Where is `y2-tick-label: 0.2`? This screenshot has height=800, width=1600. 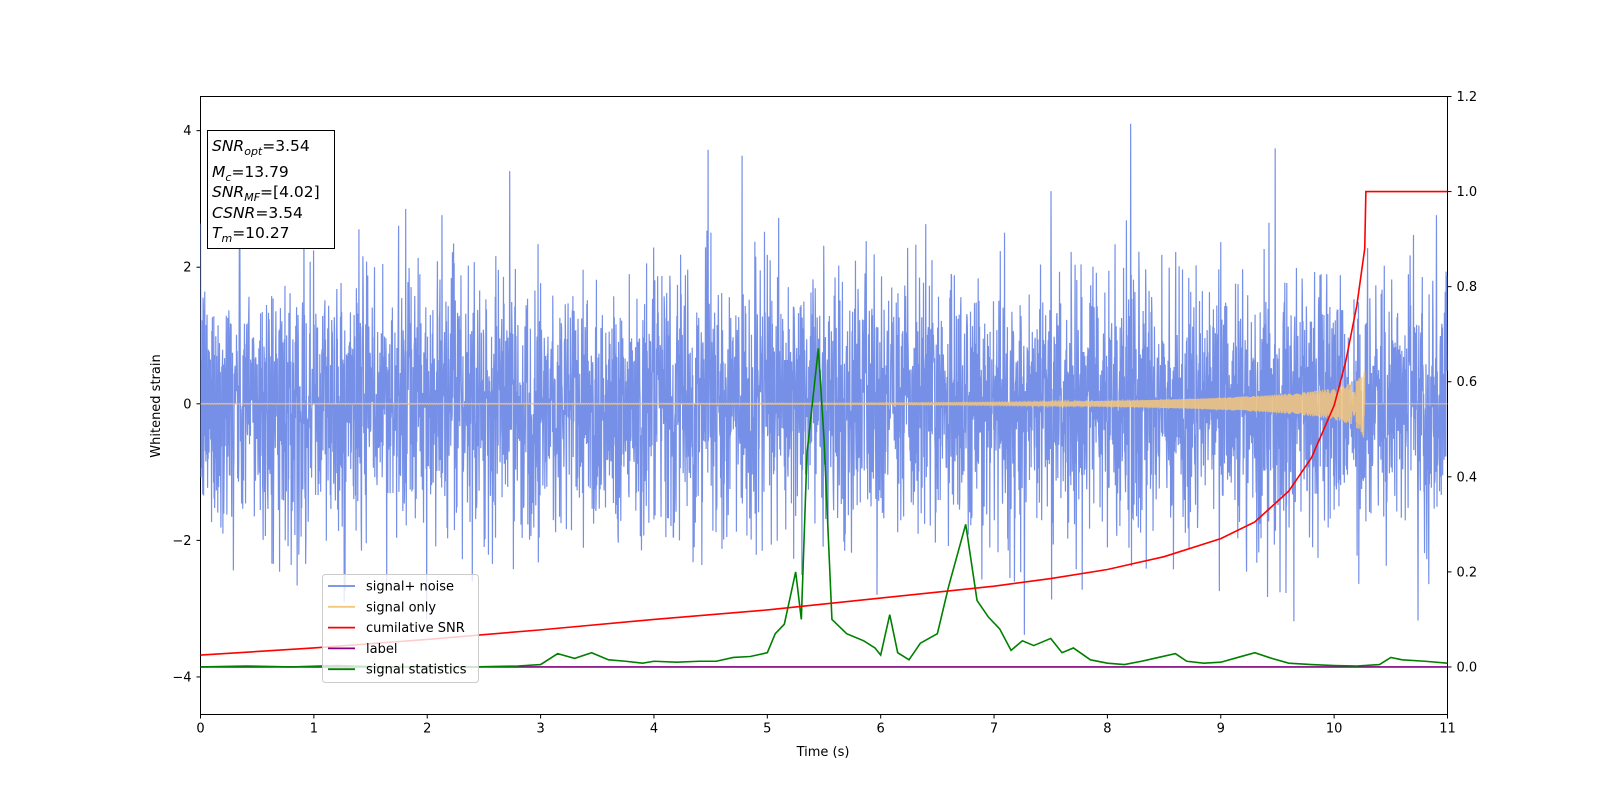
y2-tick-label: 0.2 is located at coordinates (1467, 572).